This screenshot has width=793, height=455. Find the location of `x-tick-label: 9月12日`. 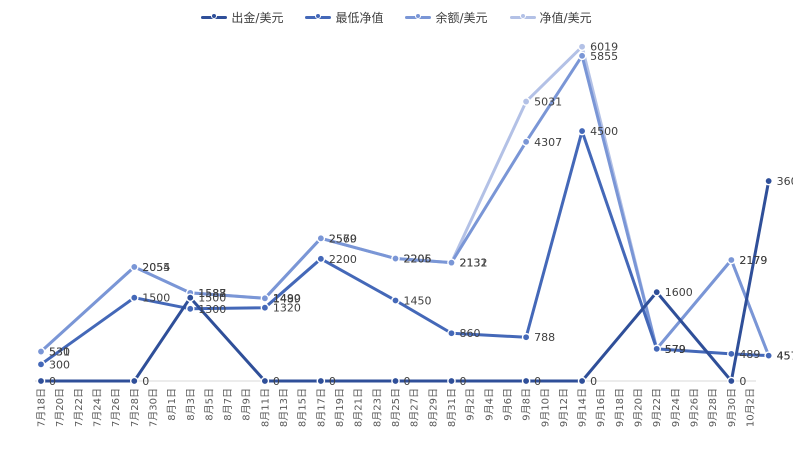

x-tick-label: 9月12日 is located at coordinates (564, 407).